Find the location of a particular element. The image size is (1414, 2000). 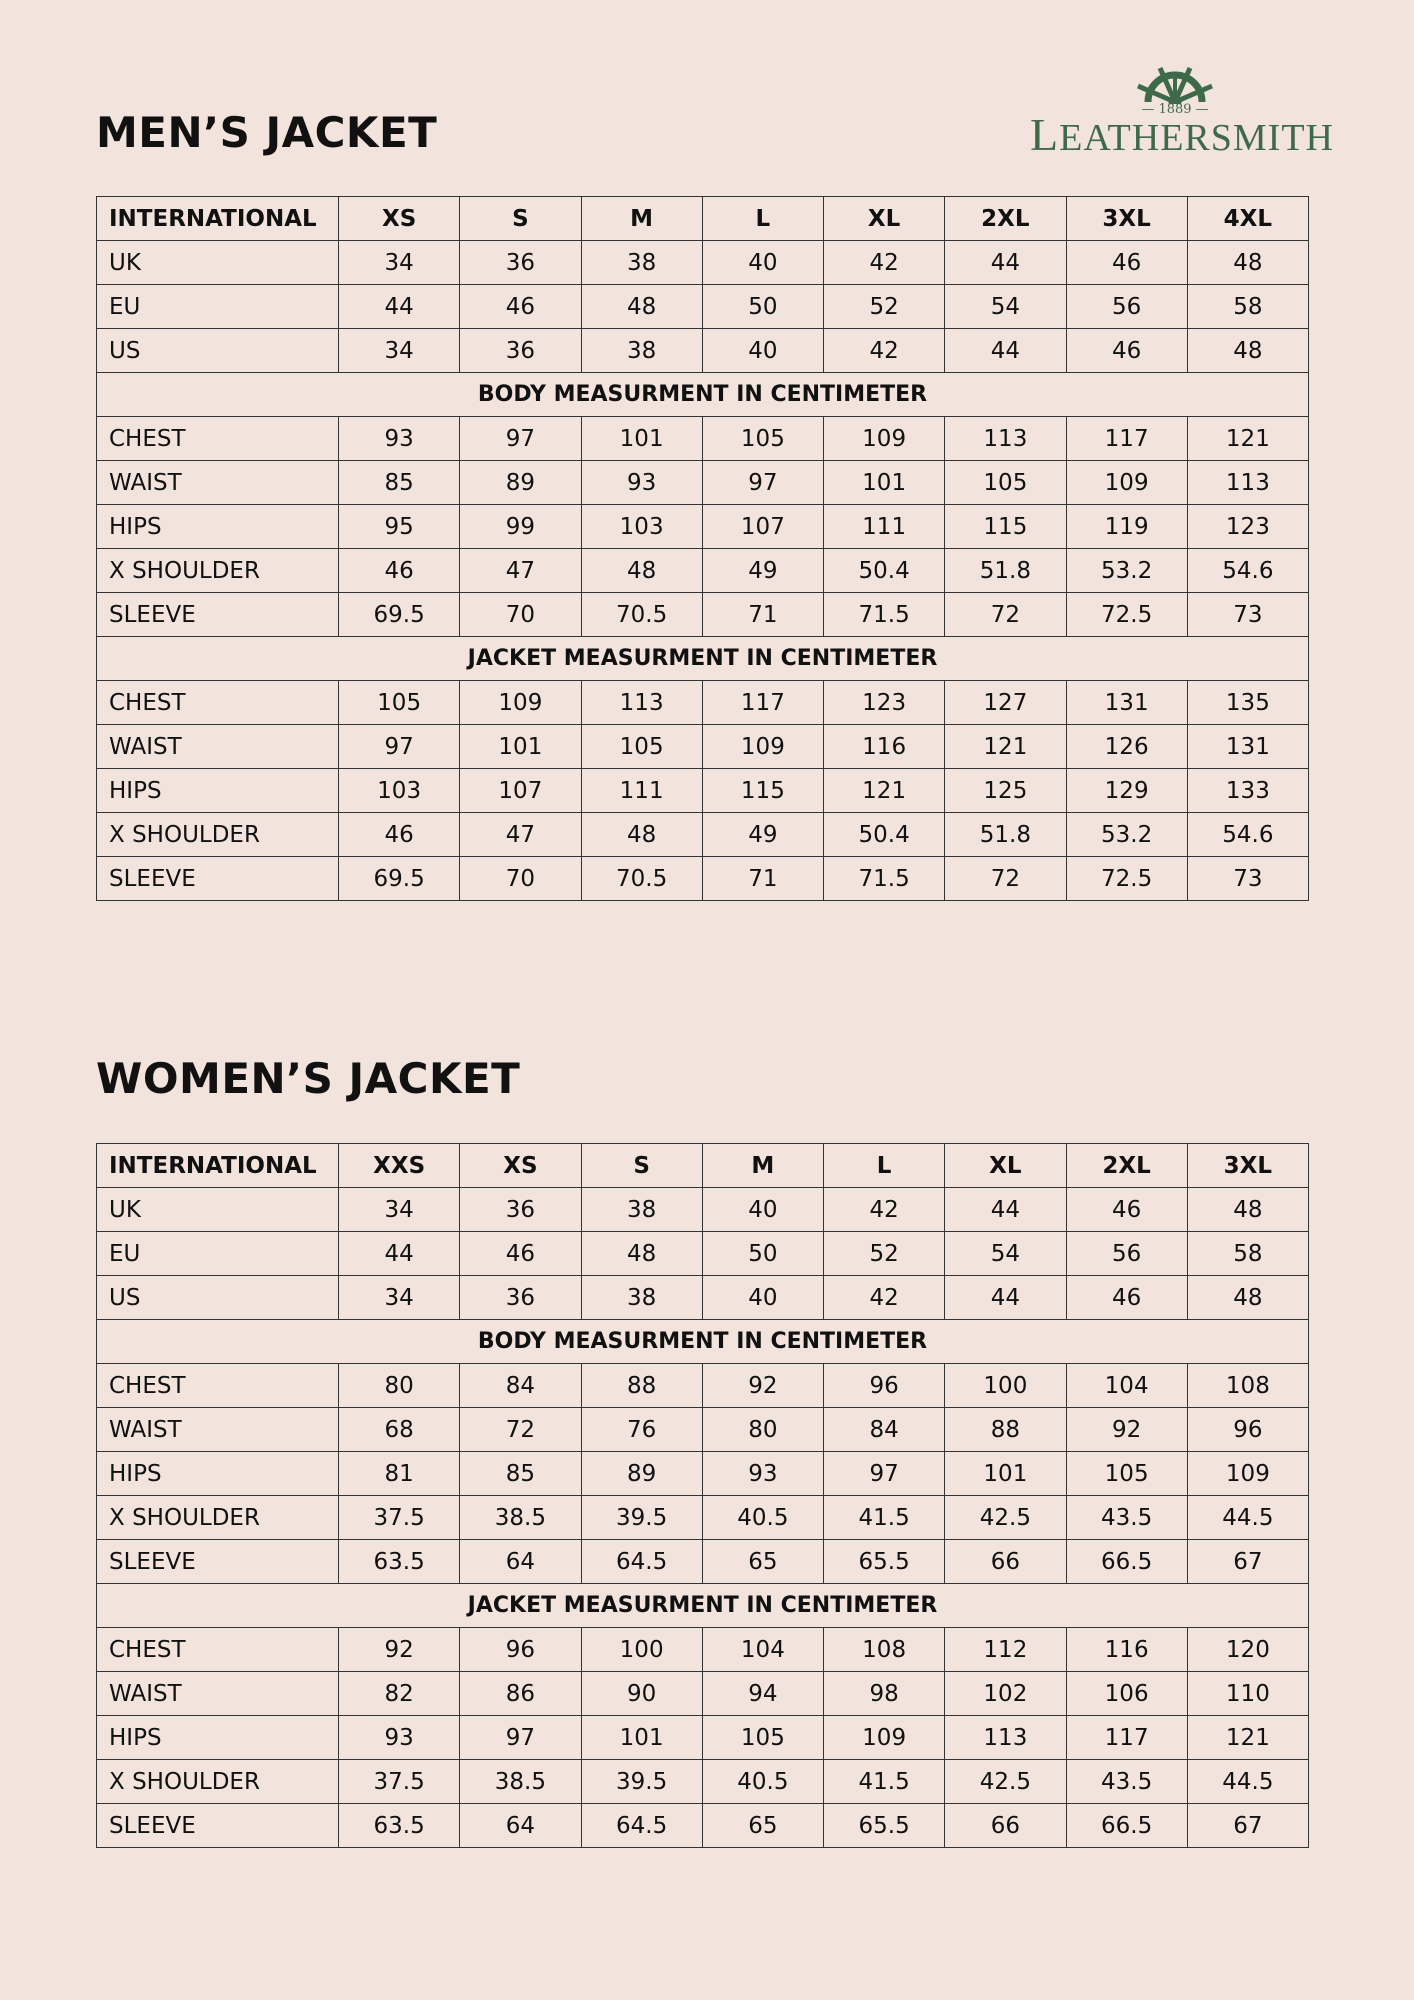

cell: 53.2 is located at coordinates (1126, 834).